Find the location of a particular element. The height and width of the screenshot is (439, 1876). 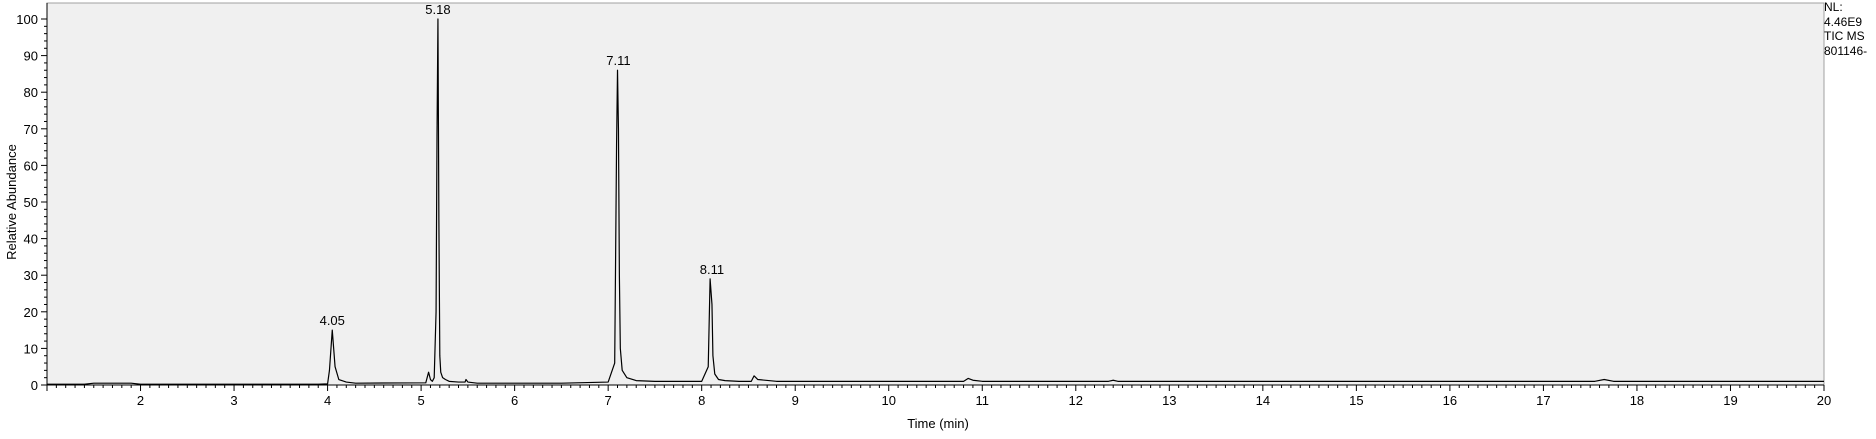

x-tick-label: 15 is located at coordinates (1356, 400).